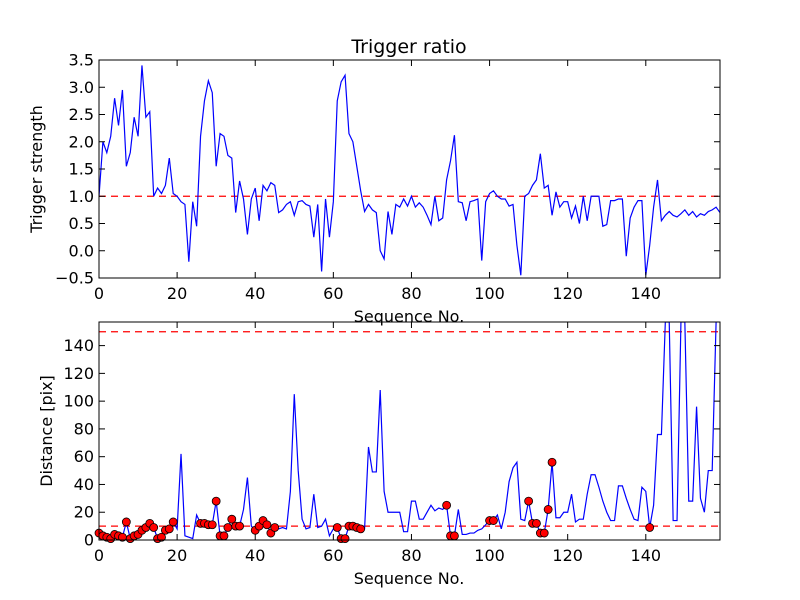  I want to click on y-tick-label: 80, so click(84, 428).